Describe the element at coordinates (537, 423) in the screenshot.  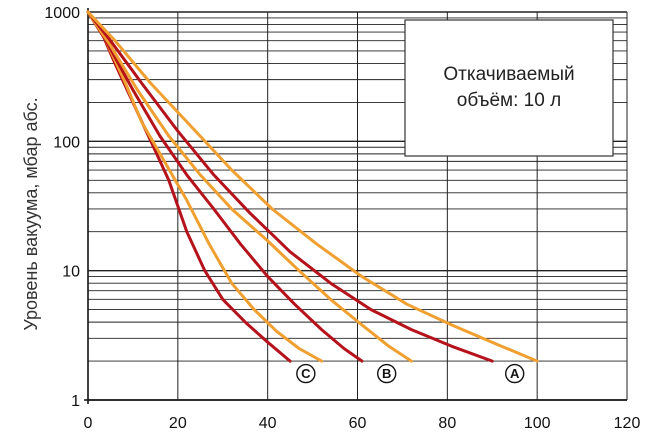
I see `x-tick-label: 100` at that location.